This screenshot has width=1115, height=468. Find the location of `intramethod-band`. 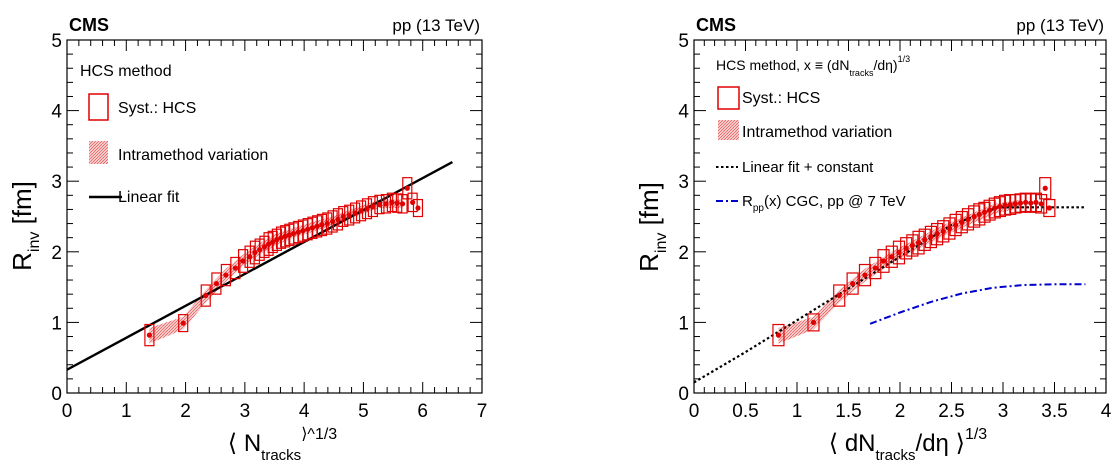

intramethod-band is located at coordinates (899, 271).